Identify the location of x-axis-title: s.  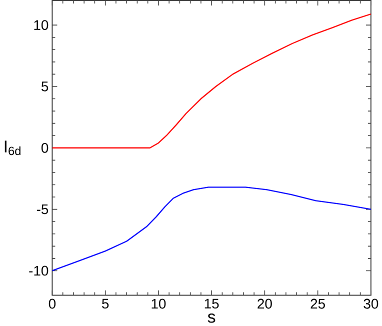
(212, 318).